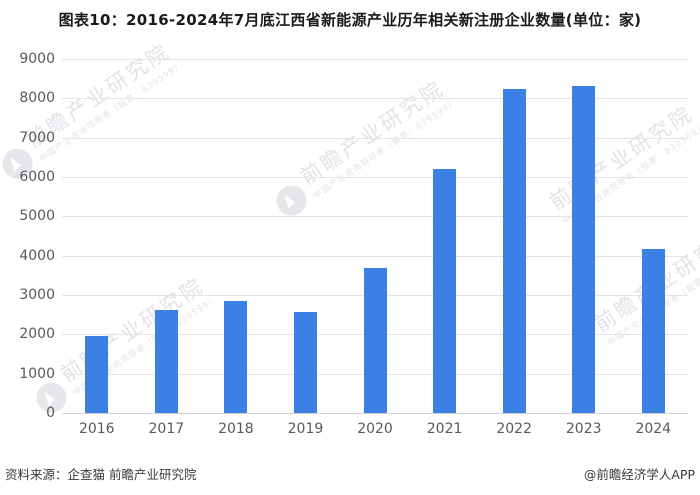  I want to click on source-note: 资料来源：企查猫 前瞻产业研究院, so click(101, 474).